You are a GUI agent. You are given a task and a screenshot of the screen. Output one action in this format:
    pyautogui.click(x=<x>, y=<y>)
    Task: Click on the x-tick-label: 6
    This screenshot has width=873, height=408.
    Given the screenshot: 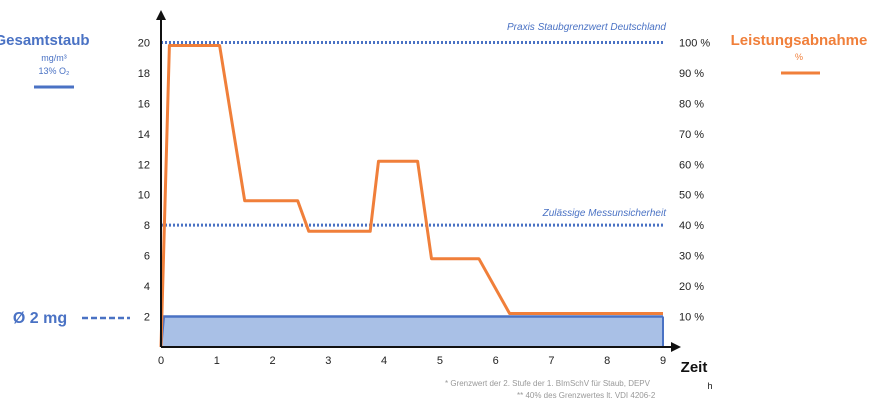 What is the action you would take?
    pyautogui.click(x=496, y=361)
    